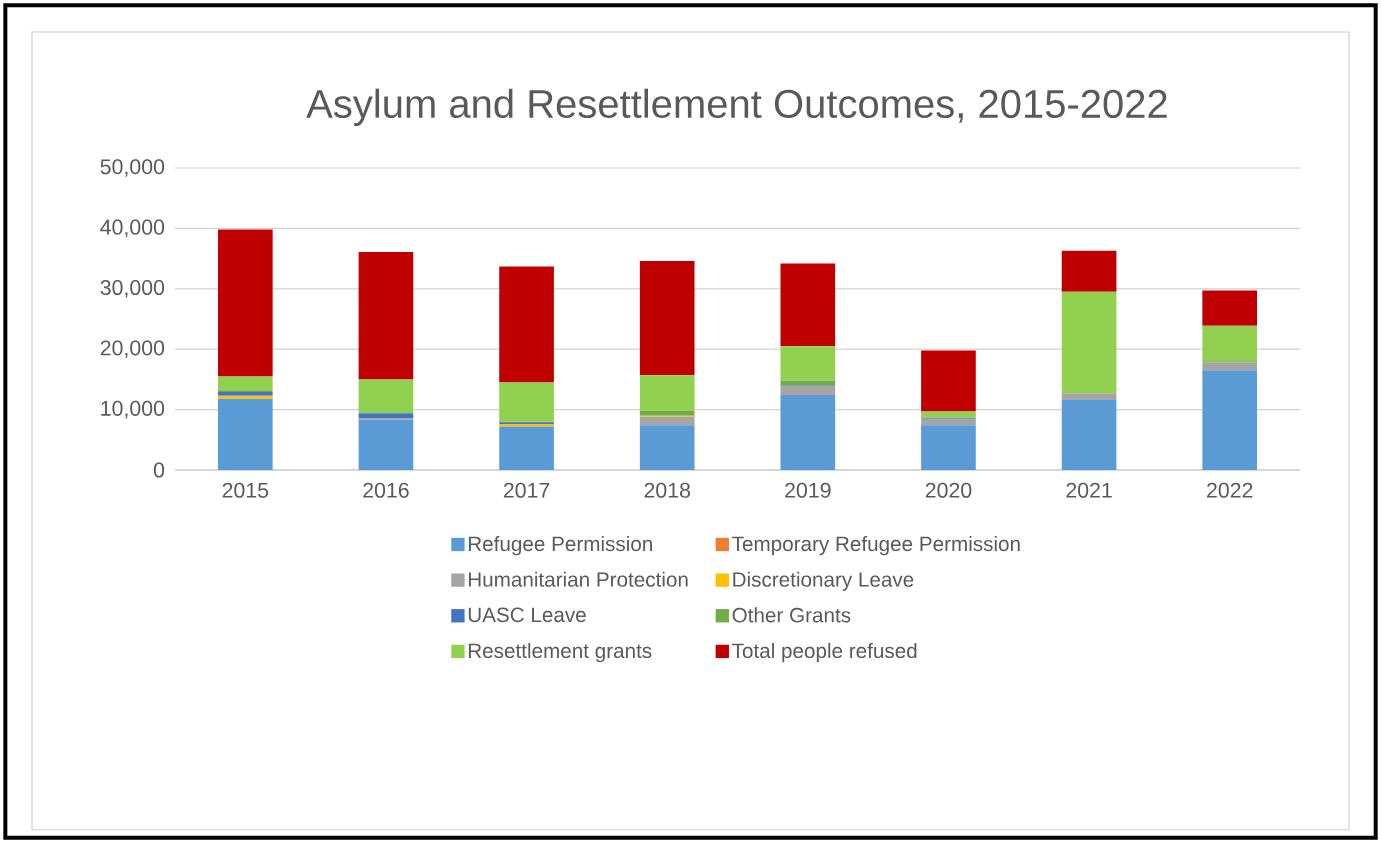 The height and width of the screenshot is (843, 1381). I want to click on y-tick-label: 20,000, so click(132, 349).